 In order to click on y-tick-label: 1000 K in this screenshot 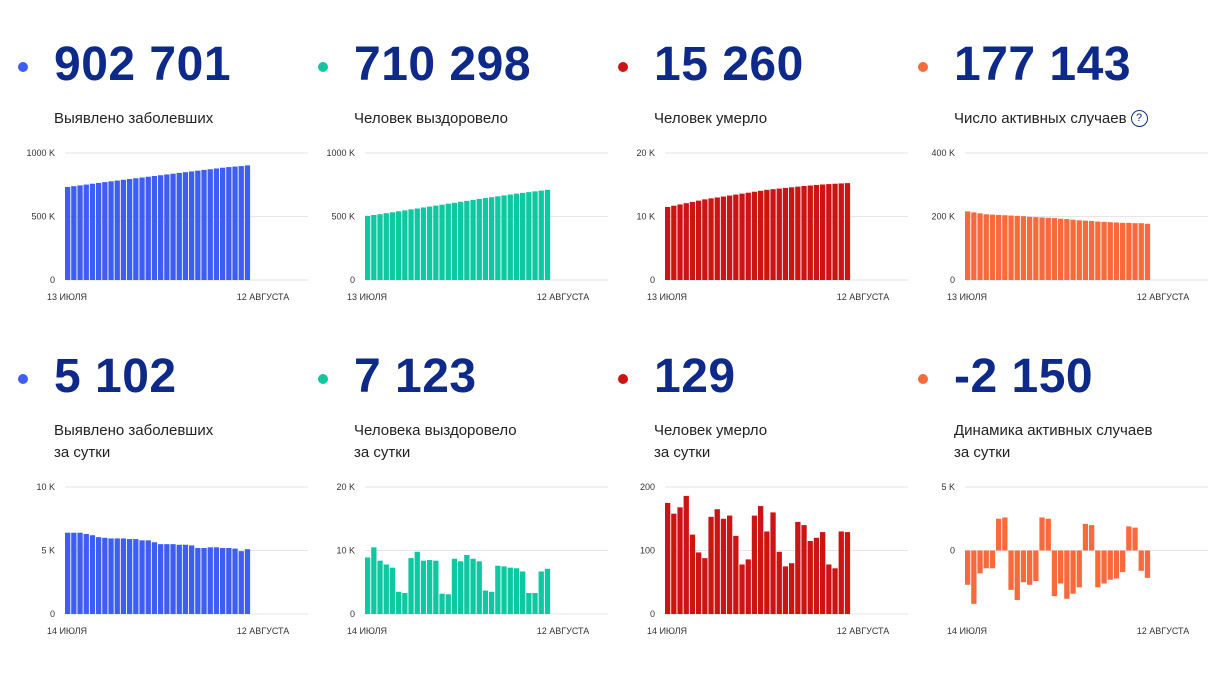, I will do `click(340, 153)`.